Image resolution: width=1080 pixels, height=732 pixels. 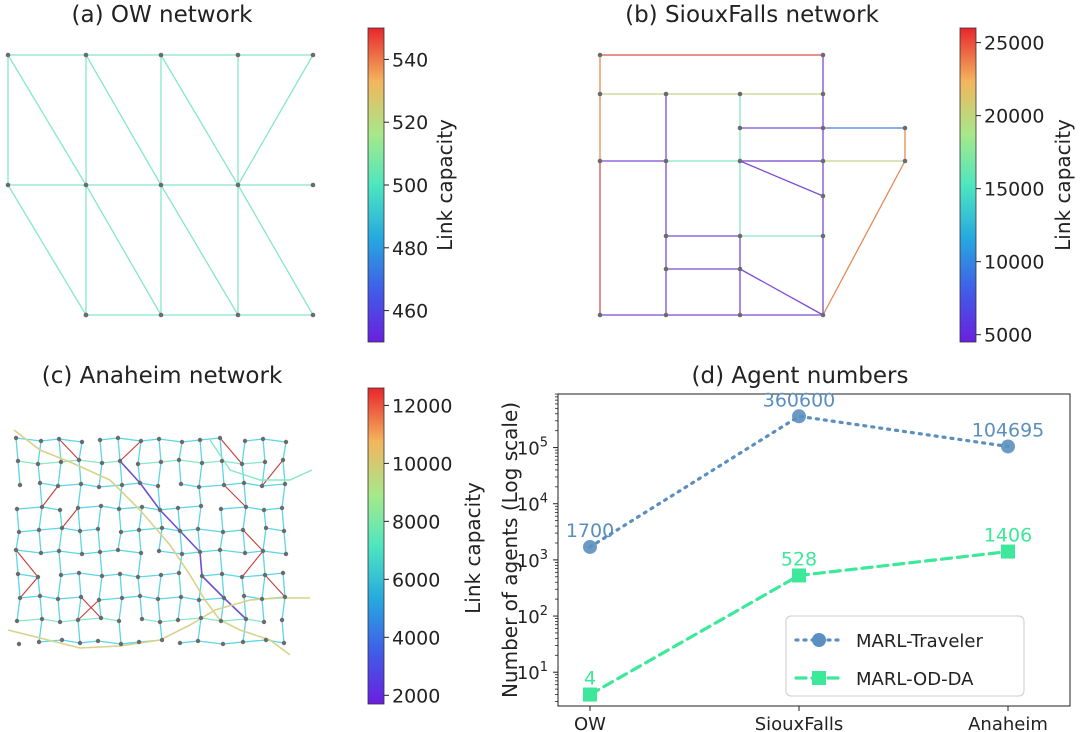 I want to click on siouxfalls-colorbar-label: Link capacity, so click(x=1063, y=185).